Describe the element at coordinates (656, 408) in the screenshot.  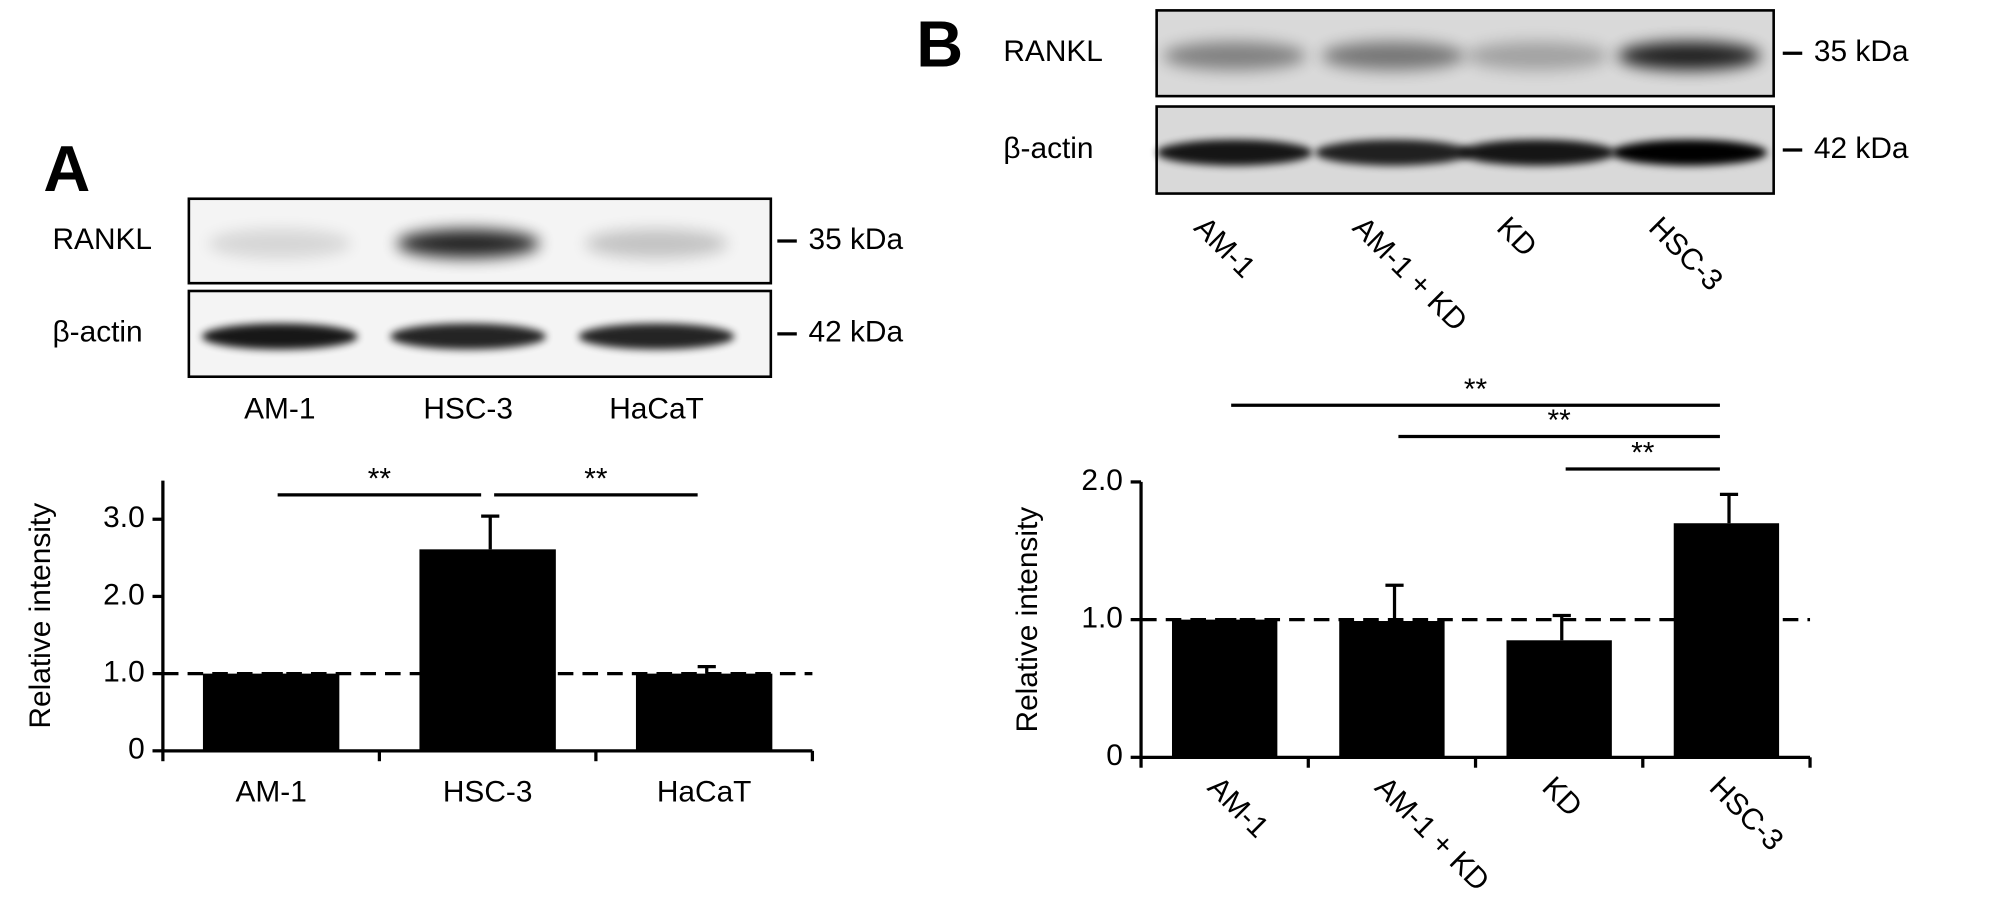
I see `lane-label: HaCaT` at that location.